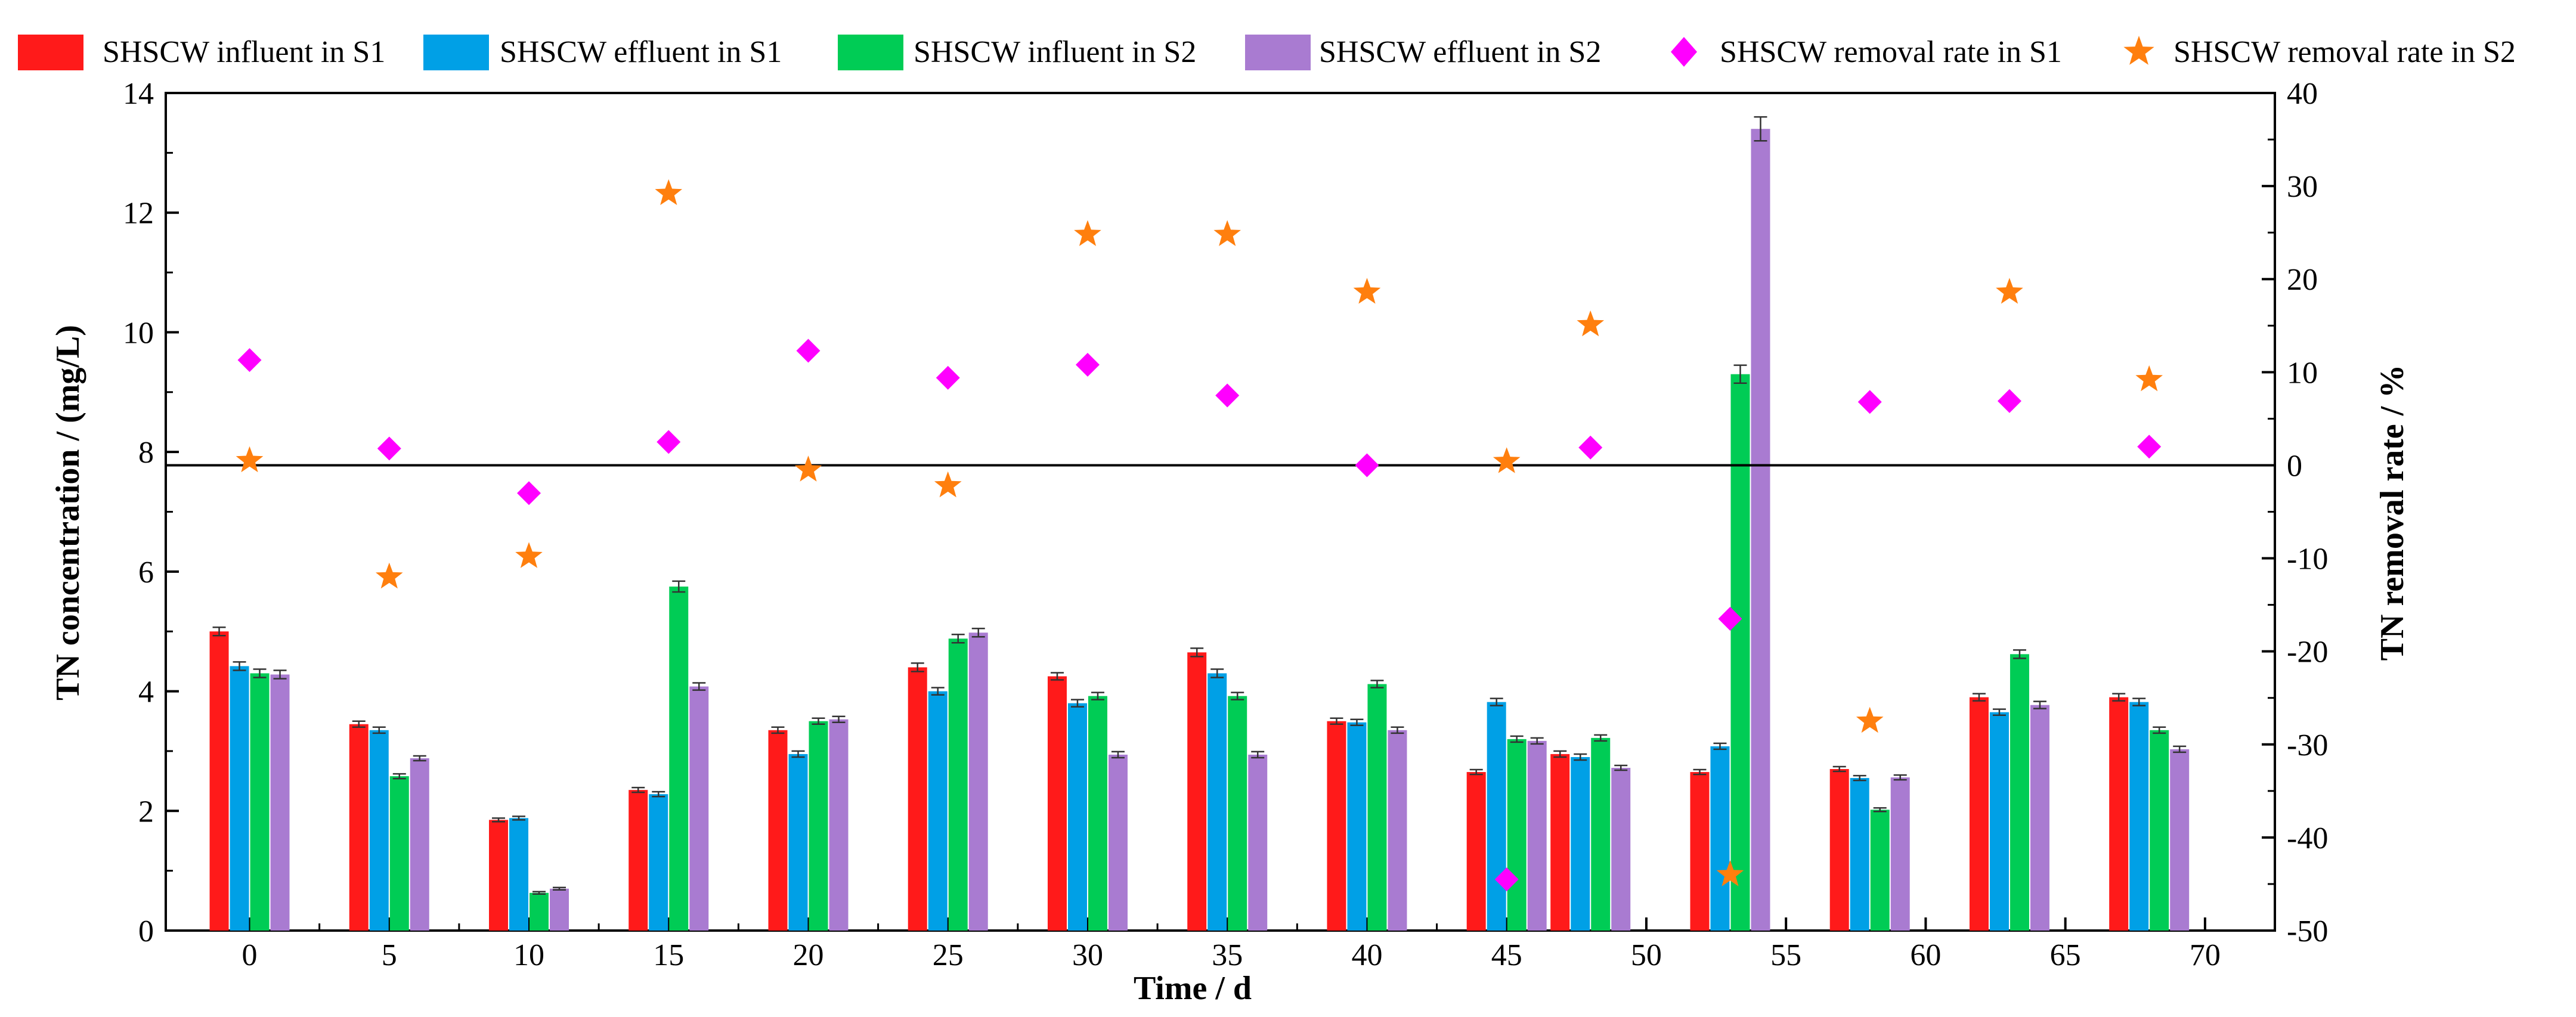 This screenshot has height=1017, width=2576. I want to click on y-right-tick-label: -20, so click(2308, 652).